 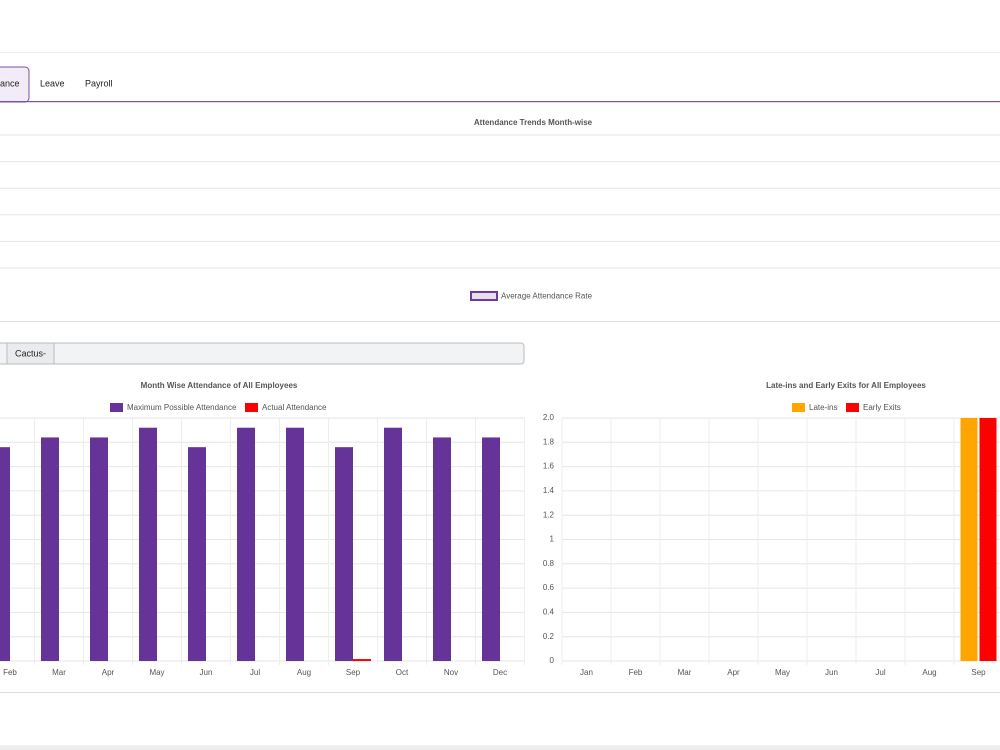 I want to click on footer-bar, so click(x=500, y=747).